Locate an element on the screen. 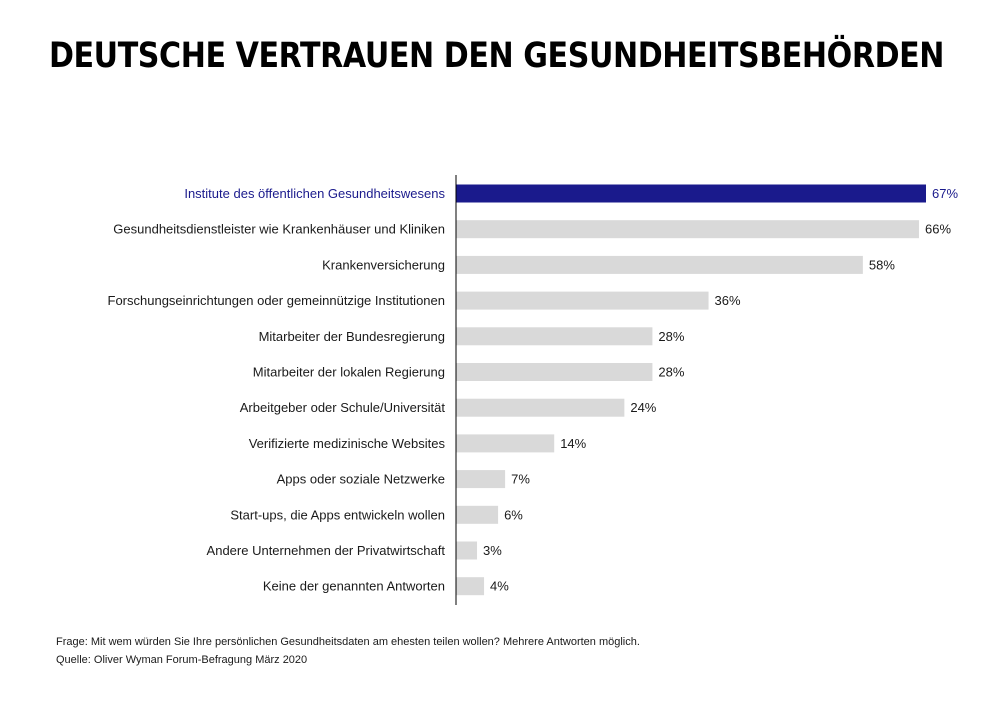 The width and height of the screenshot is (1008, 720). value-label: 4% is located at coordinates (499, 586).